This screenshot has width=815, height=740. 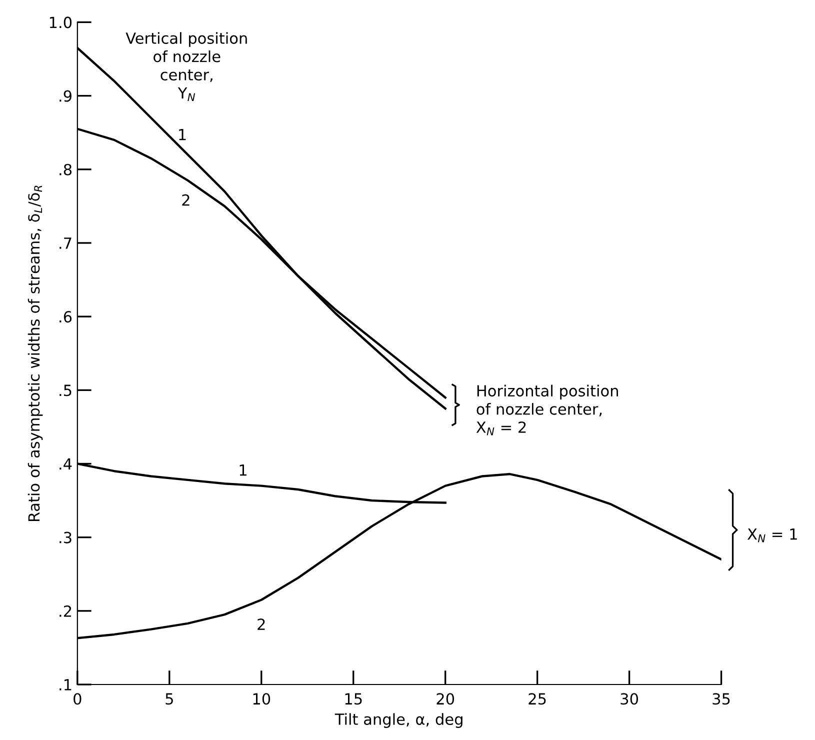 What do you see at coordinates (721, 699) in the screenshot?
I see `x-tick-label: 35` at bounding box center [721, 699].